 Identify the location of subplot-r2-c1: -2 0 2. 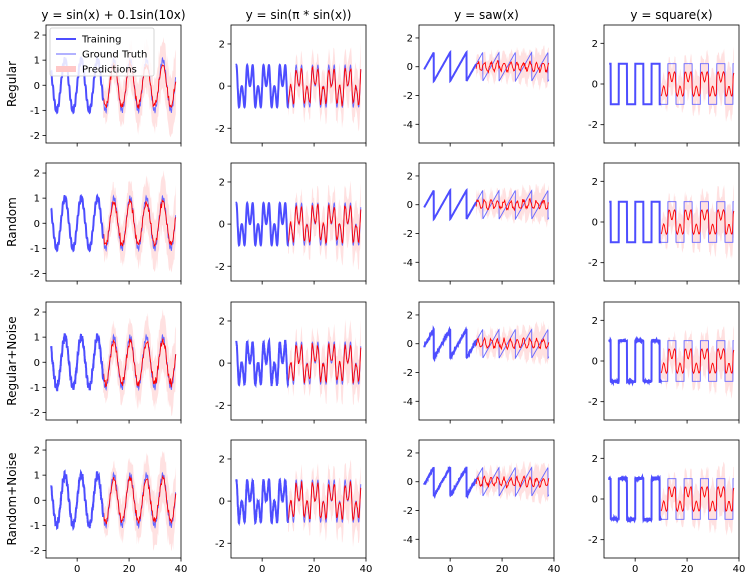
(291, 362).